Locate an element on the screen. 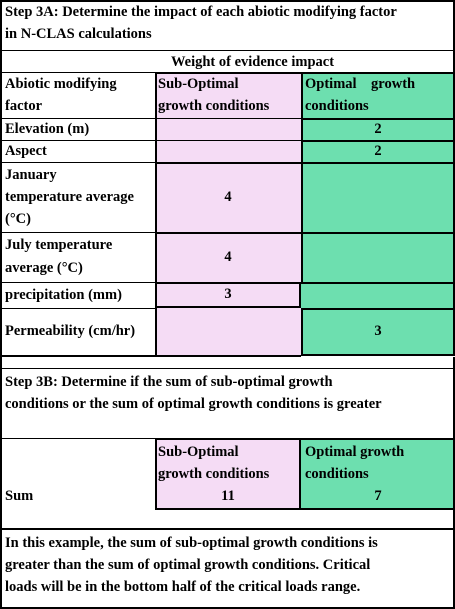 Image resolution: width=455 pixels, height=609 pixels. optimal-header-line2: conditions is located at coordinates (337, 106).